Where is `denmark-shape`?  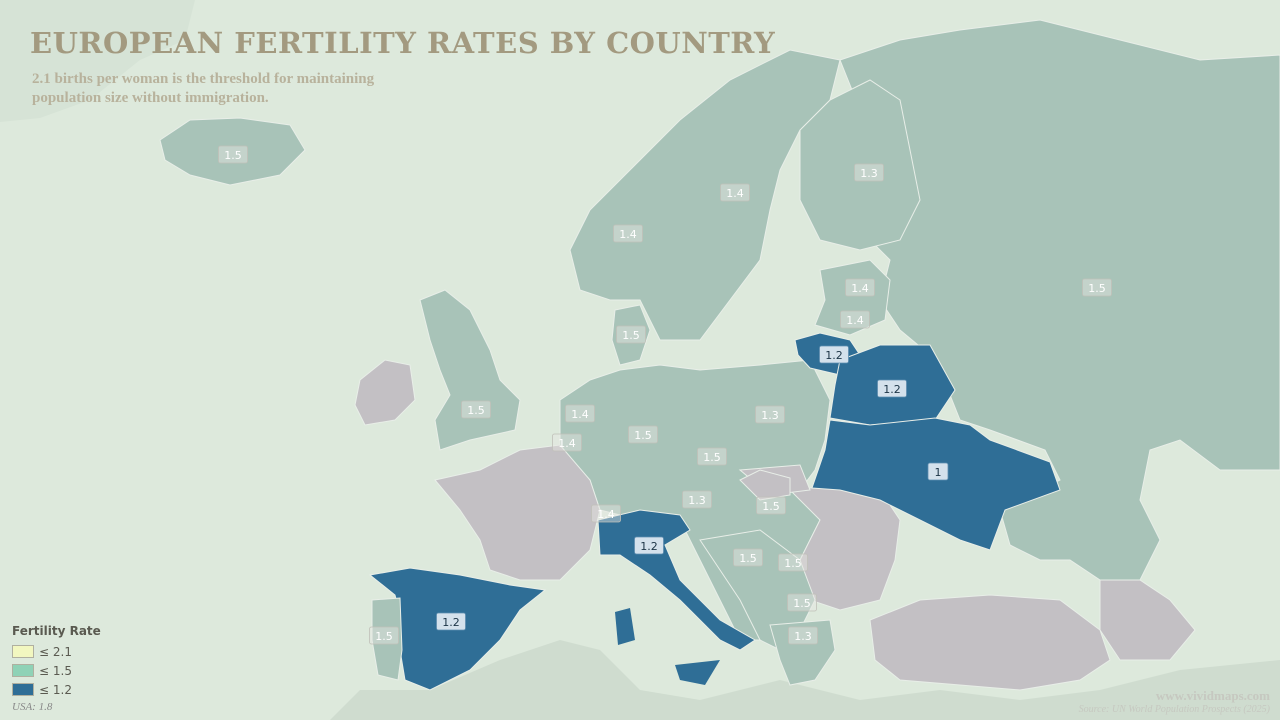 denmark-shape is located at coordinates (631, 335).